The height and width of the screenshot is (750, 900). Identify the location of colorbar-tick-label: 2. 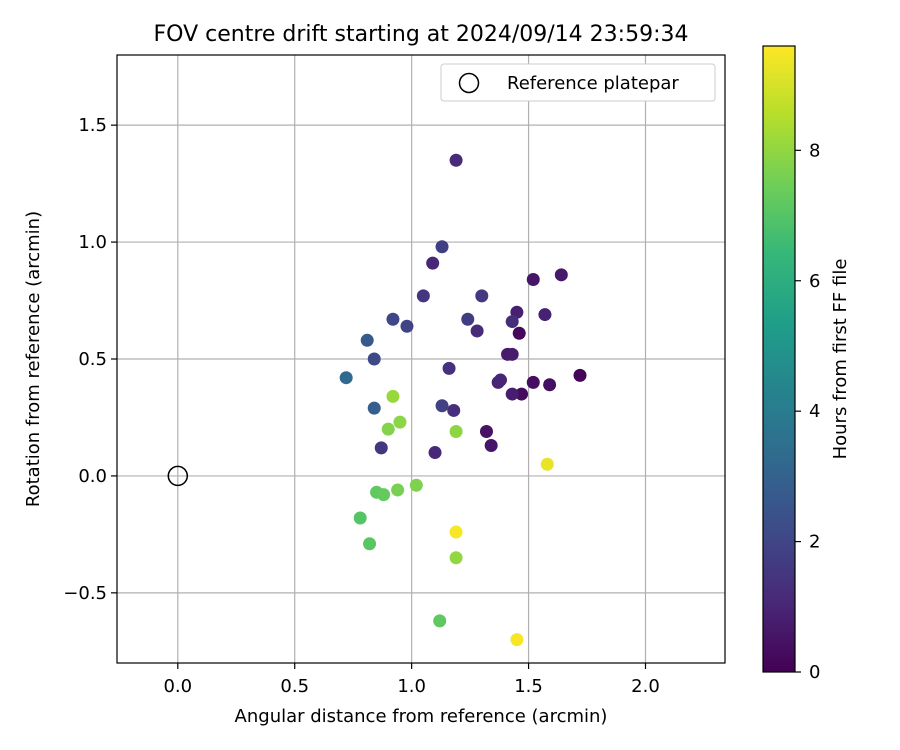
(814, 542).